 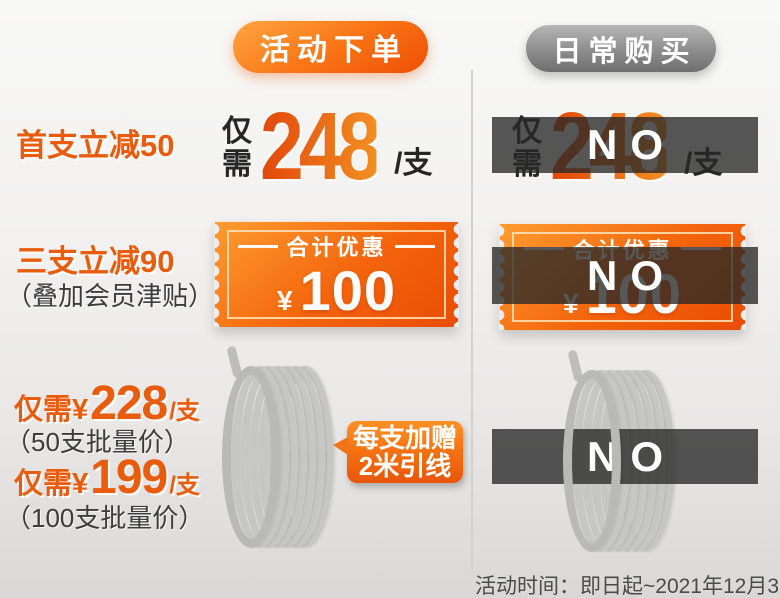 What do you see at coordinates (347, 290) in the screenshot?
I see `coupon-amount: 100` at bounding box center [347, 290].